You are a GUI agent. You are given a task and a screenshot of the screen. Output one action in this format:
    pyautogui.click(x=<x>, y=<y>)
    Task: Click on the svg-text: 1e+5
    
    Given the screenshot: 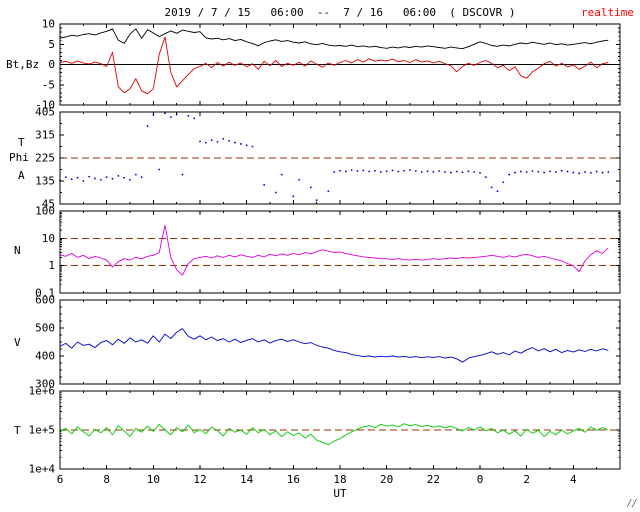 What is the action you would take?
    pyautogui.click(x=42, y=430)
    